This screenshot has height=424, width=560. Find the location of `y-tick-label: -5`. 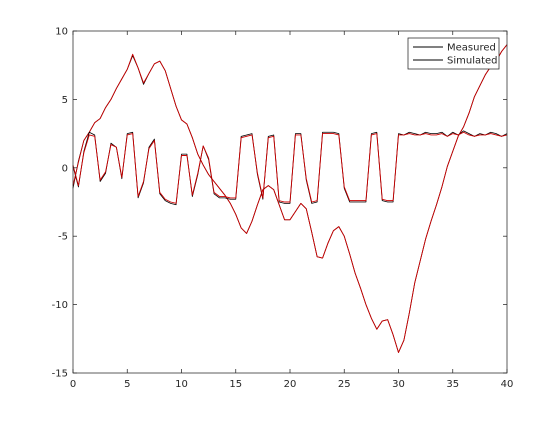

y-tick-label: -5 is located at coordinates (63, 237).